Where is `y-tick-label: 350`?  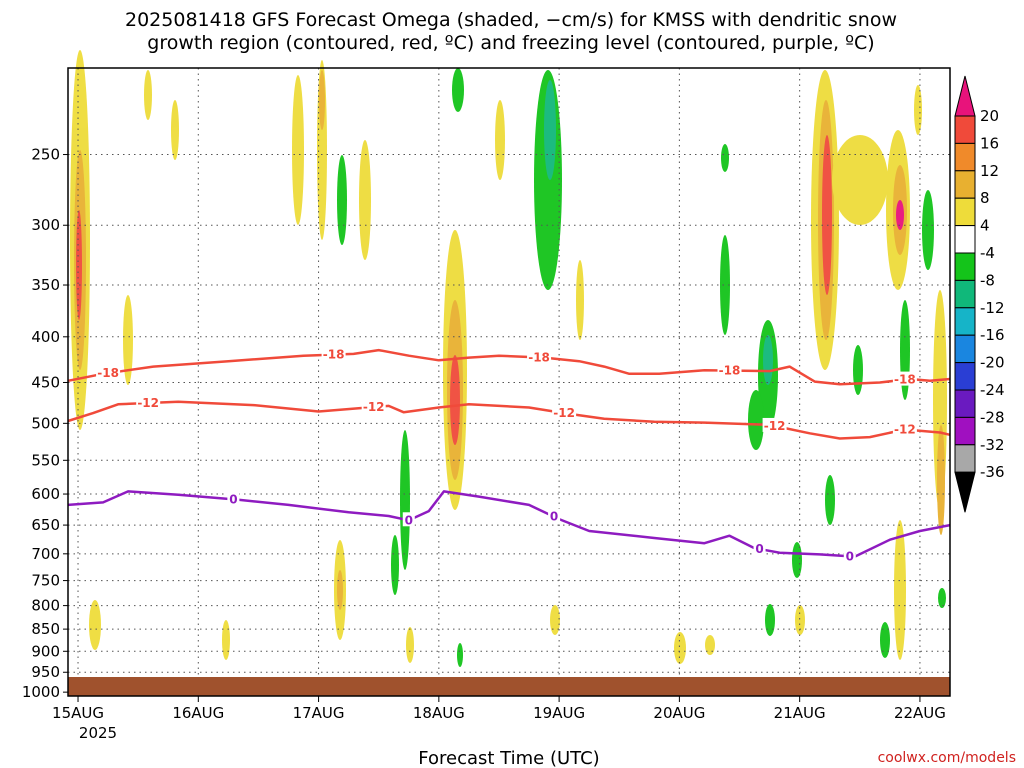
y-tick-label: 350 is located at coordinates (45, 285).